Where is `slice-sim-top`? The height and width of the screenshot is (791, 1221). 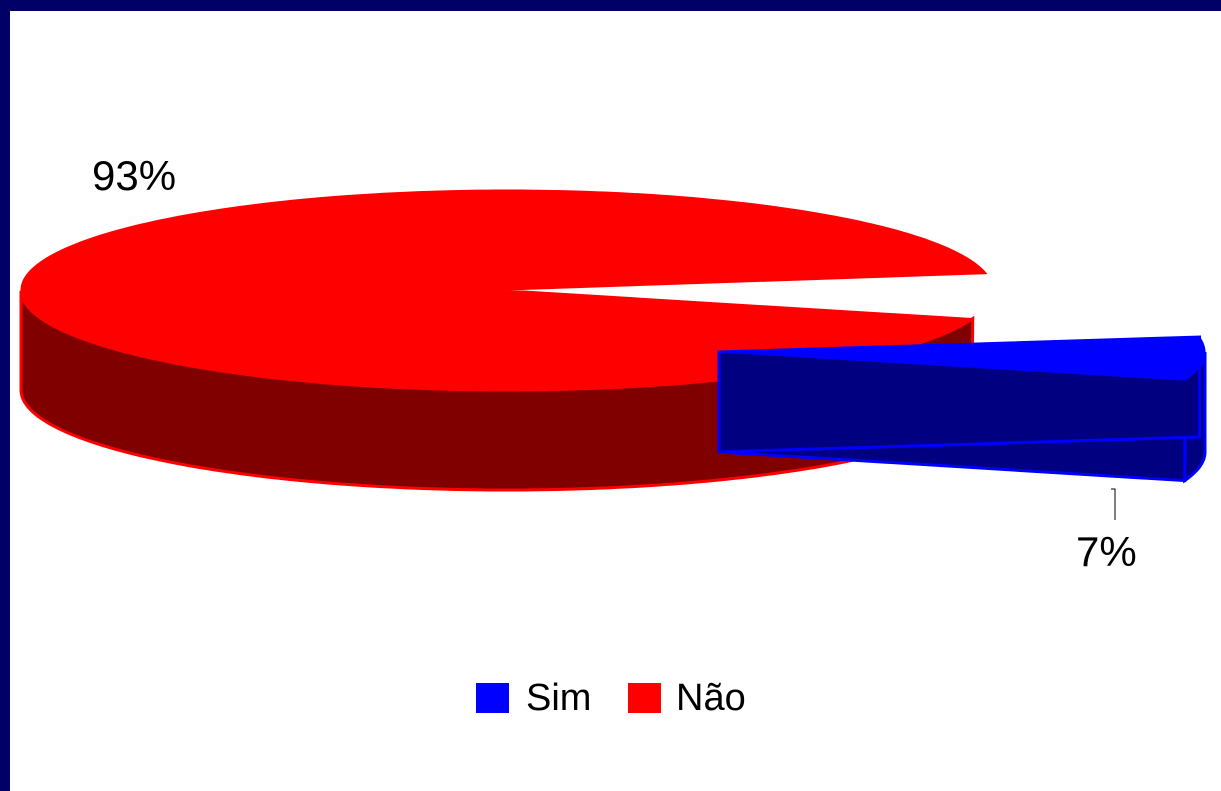 slice-sim-top is located at coordinates (962, 358).